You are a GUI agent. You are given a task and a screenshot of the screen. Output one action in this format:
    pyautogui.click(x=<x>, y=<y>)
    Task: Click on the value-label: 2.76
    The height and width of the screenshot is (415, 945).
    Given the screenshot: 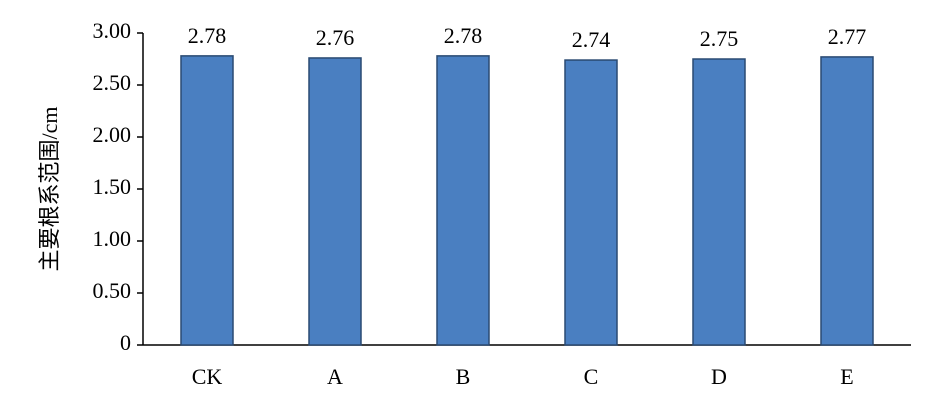 What is the action you would take?
    pyautogui.click(x=335, y=37)
    